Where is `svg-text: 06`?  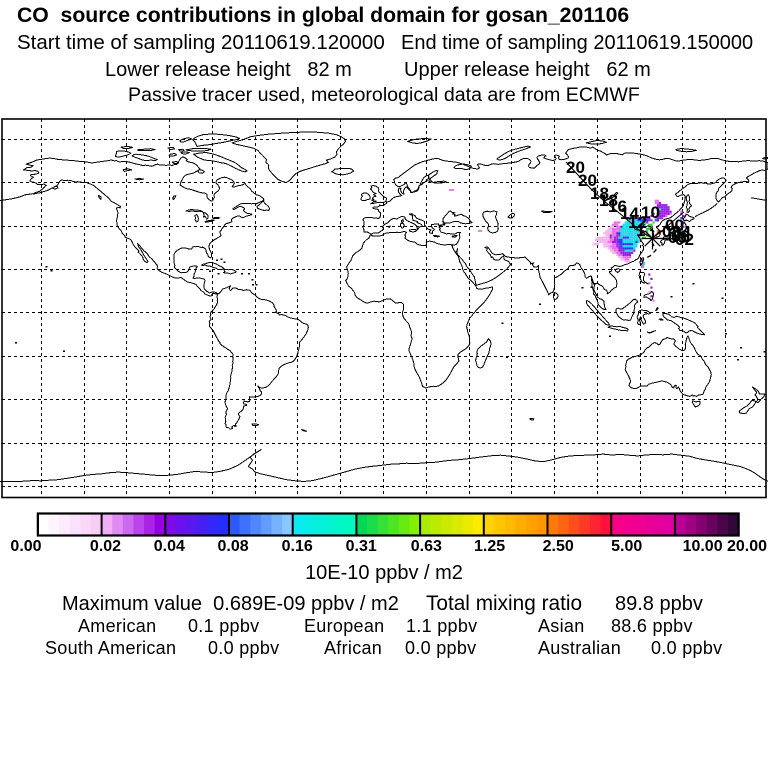
svg-text: 06 is located at coordinates (677, 237).